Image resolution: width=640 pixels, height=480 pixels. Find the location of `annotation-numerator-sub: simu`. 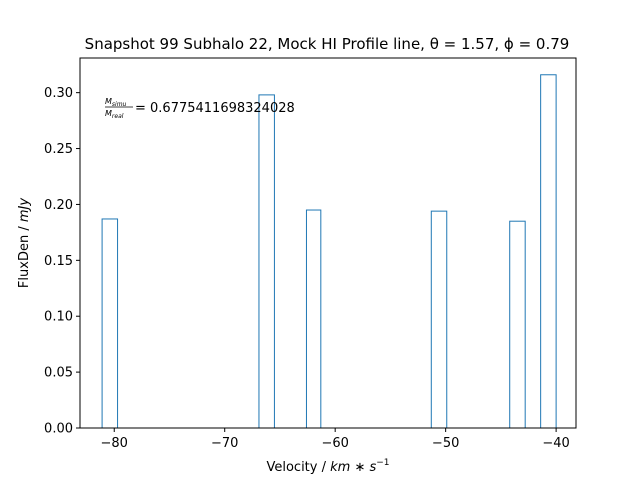

annotation-numerator-sub: simu is located at coordinates (119, 104).